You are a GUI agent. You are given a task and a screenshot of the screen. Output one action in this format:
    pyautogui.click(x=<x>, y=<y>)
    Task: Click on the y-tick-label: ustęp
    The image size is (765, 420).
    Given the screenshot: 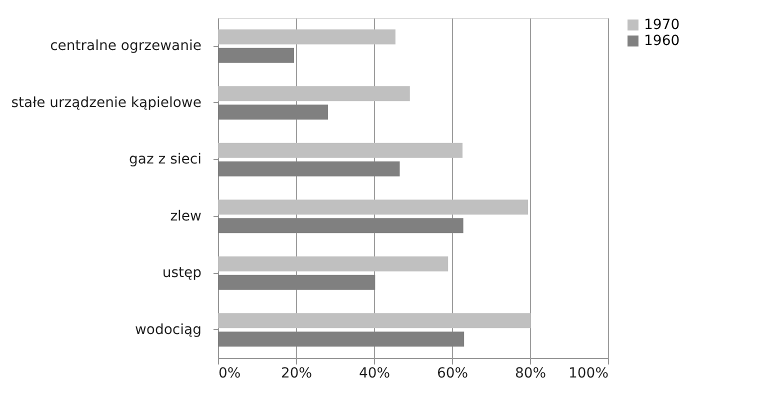 What is the action you would take?
    pyautogui.click(x=182, y=273)
    